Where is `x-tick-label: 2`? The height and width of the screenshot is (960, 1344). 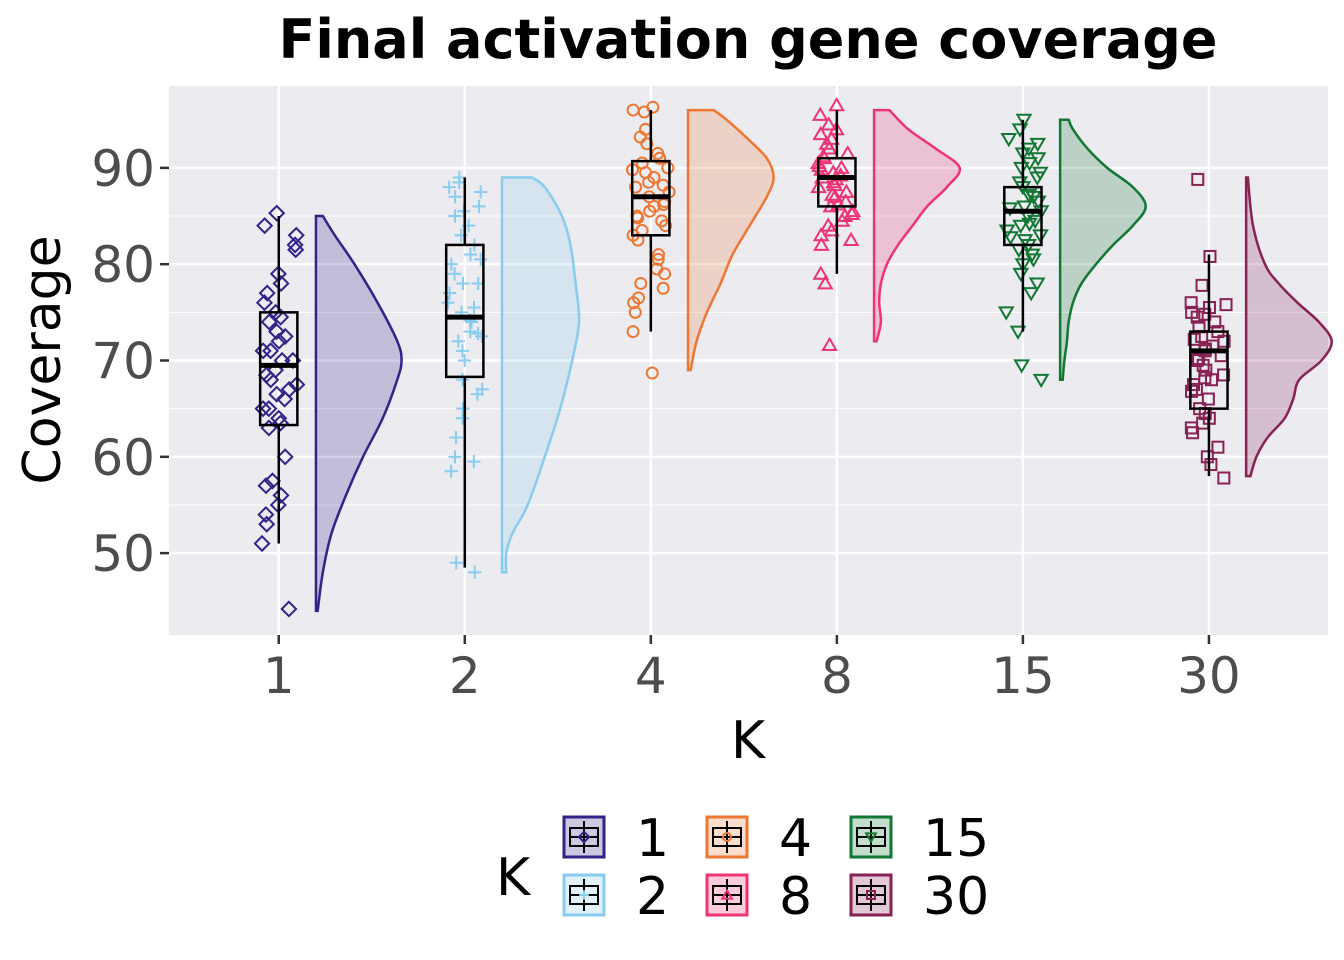
x-tick-label: 2 is located at coordinates (465, 676).